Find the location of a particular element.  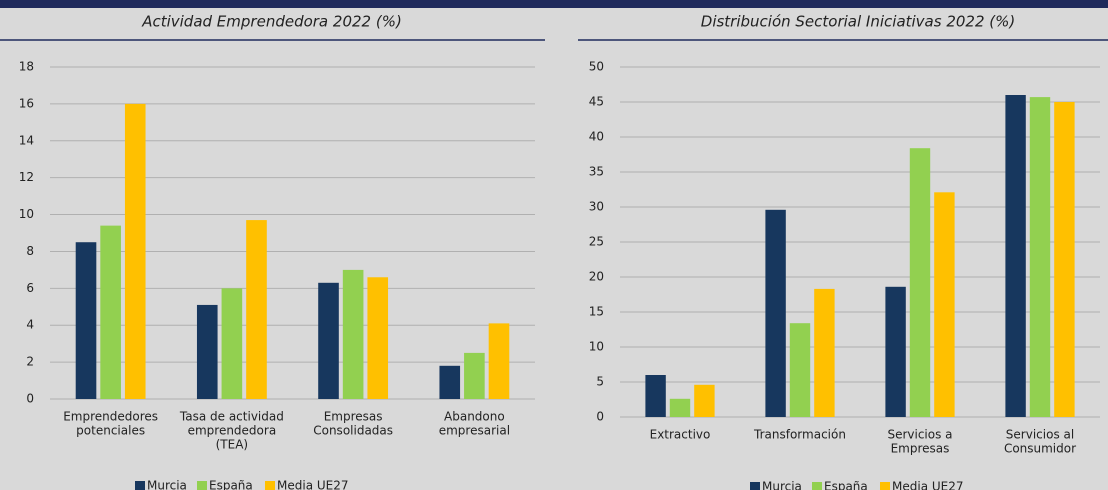

y-tick-label: 20 is located at coordinates (596, 277).